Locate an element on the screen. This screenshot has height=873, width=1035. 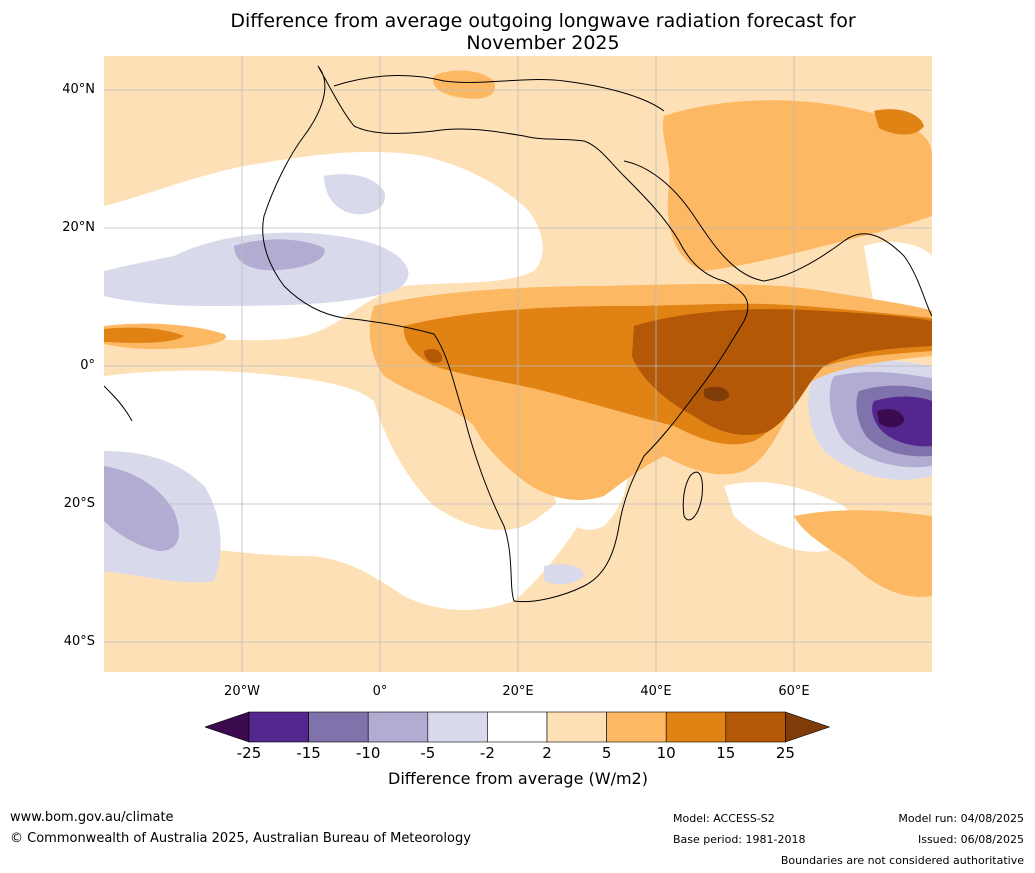
anomaly-negative-south-atlantic-core is located at coordinates (141, 508).